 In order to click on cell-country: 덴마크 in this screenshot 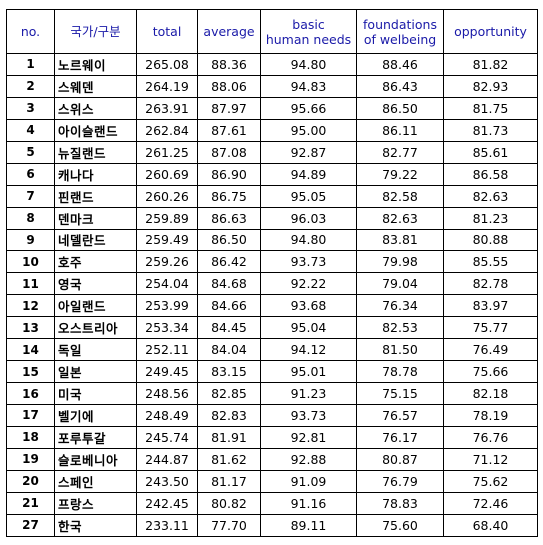, I will do `click(95, 218)`.